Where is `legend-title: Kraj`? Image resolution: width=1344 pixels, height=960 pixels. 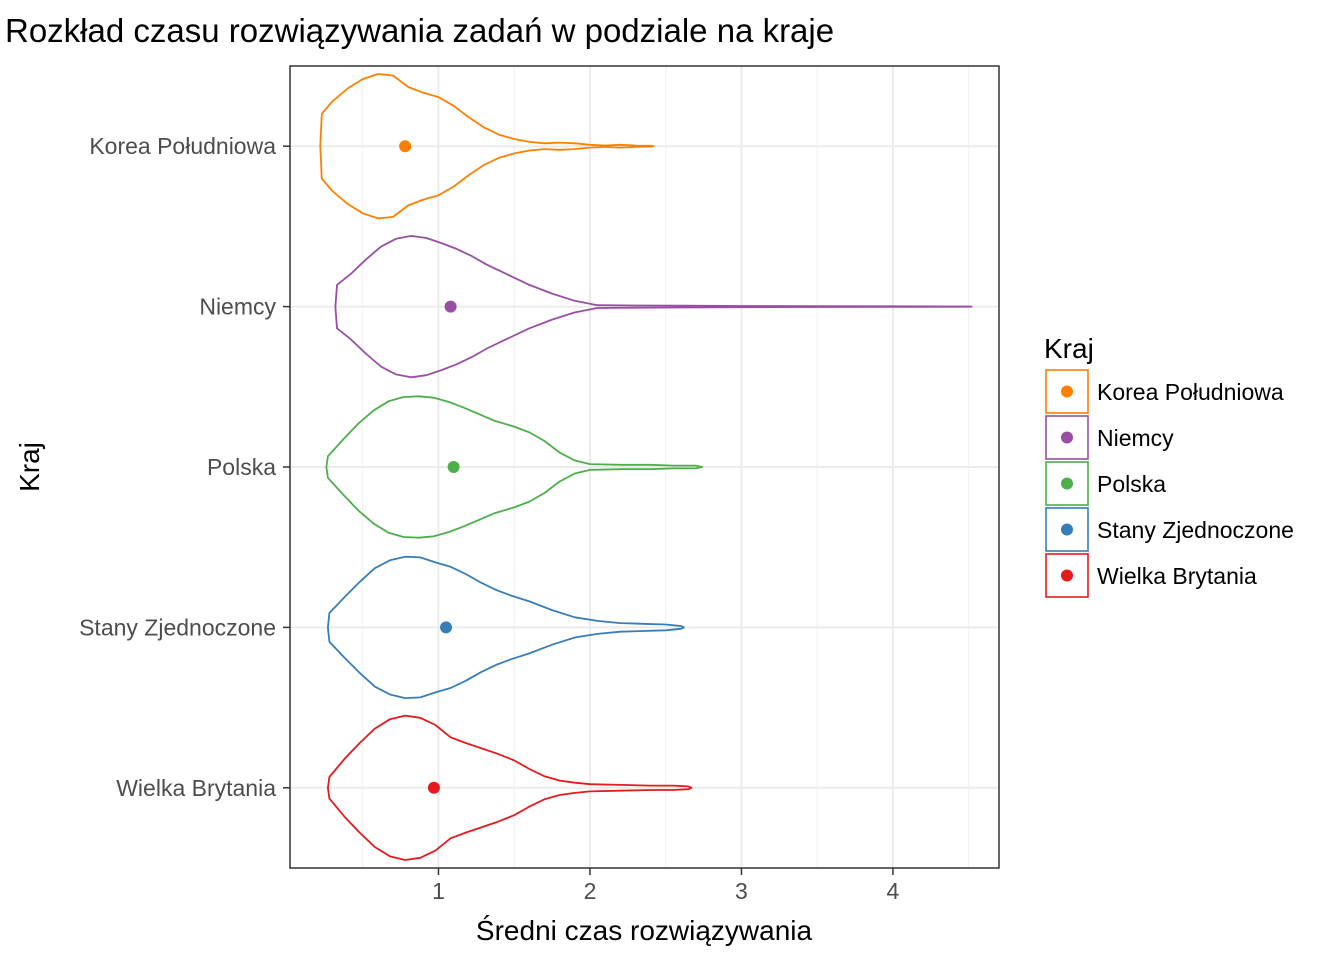
legend-title: Kraj is located at coordinates (1069, 348).